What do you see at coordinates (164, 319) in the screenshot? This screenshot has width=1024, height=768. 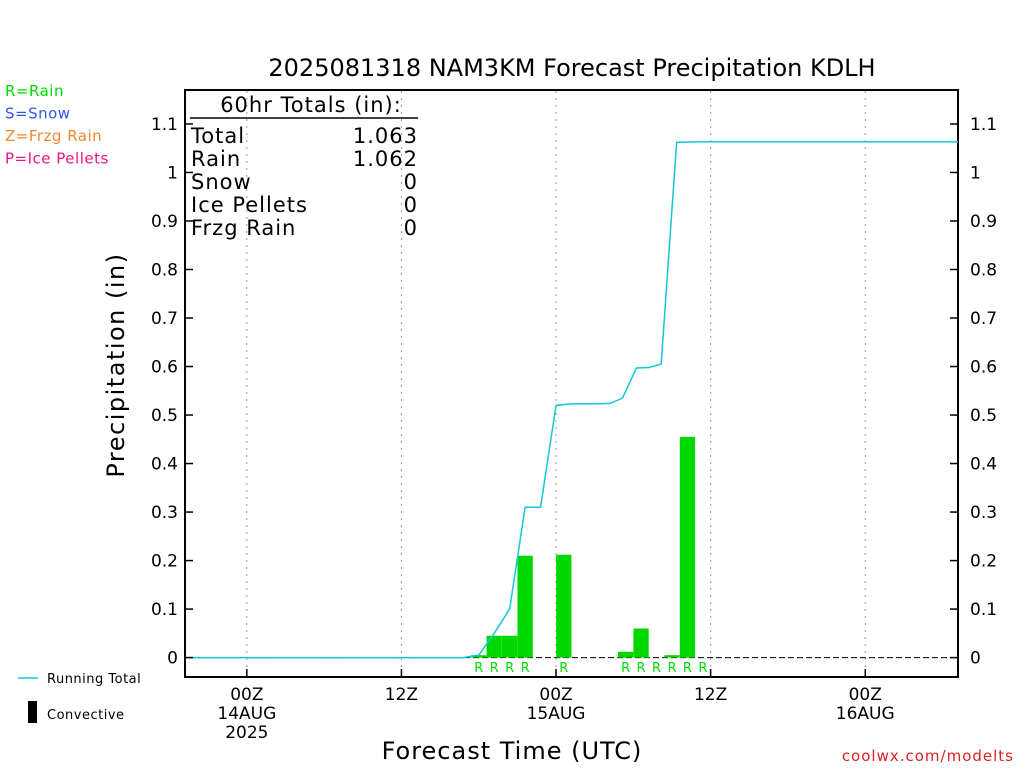 I see `y-tick-label-left-7: 0.7` at bounding box center [164, 319].